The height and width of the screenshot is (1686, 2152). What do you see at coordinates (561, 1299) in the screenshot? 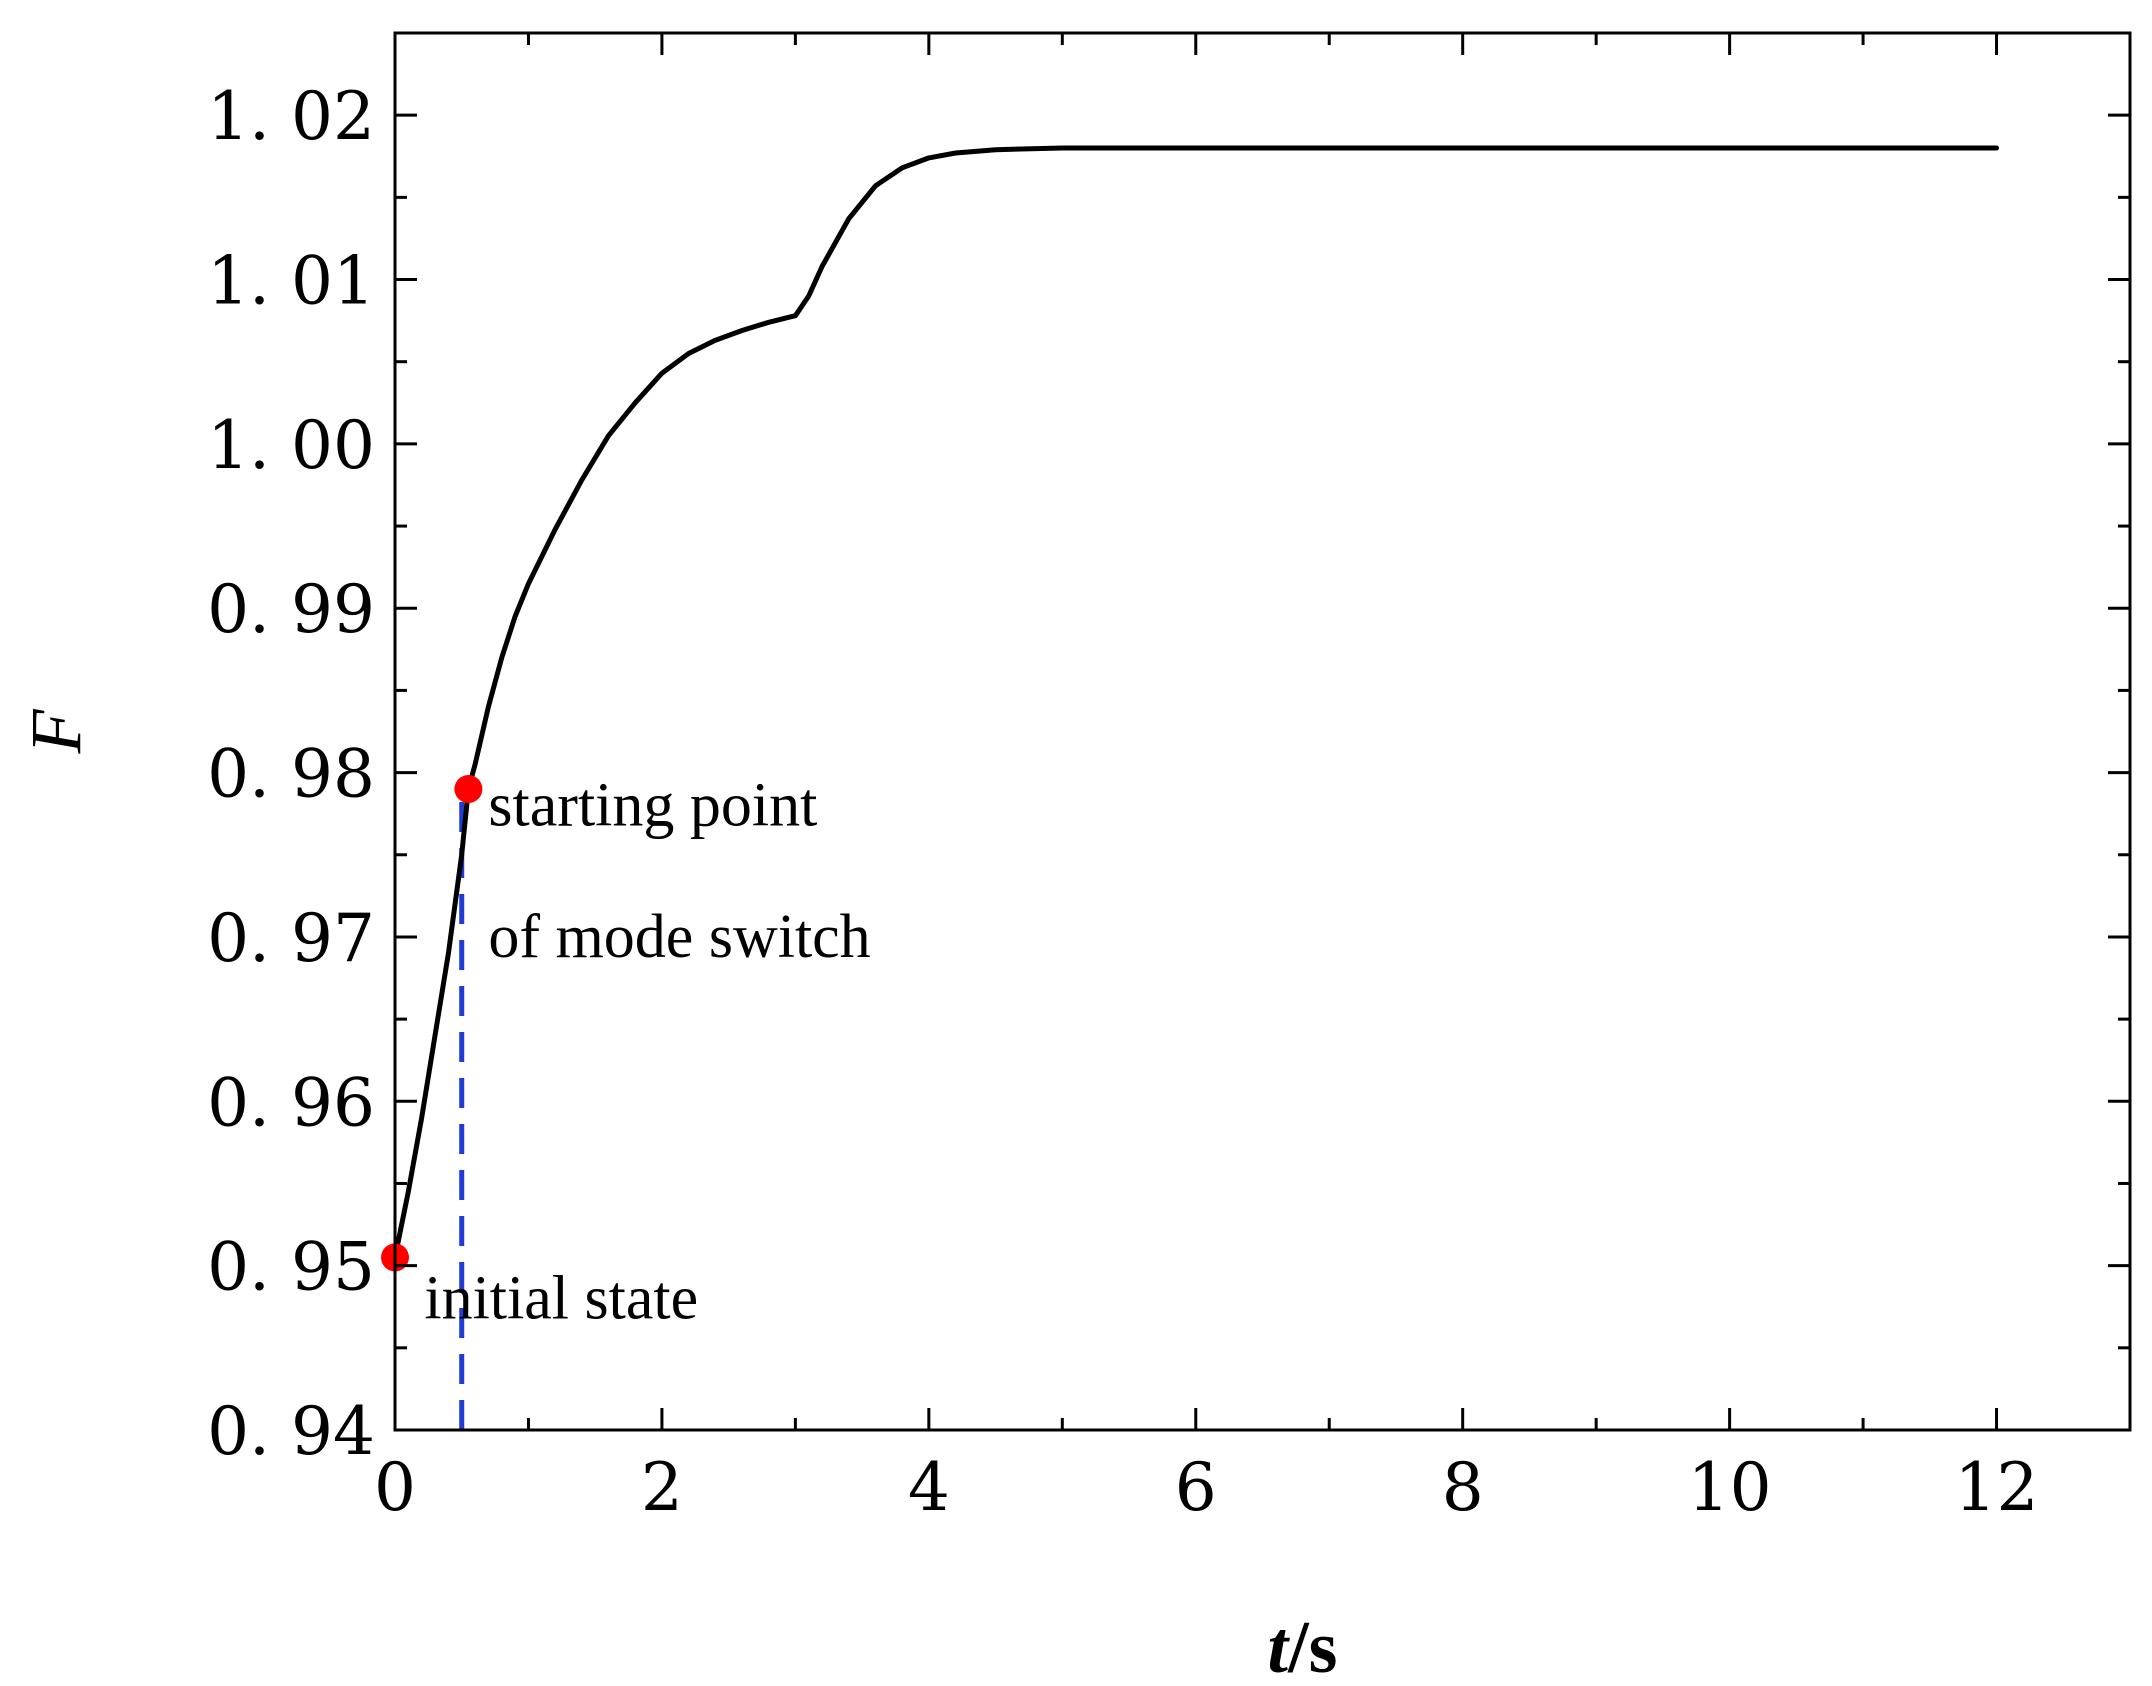
I see `annotation-2: initial state` at bounding box center [561, 1299].